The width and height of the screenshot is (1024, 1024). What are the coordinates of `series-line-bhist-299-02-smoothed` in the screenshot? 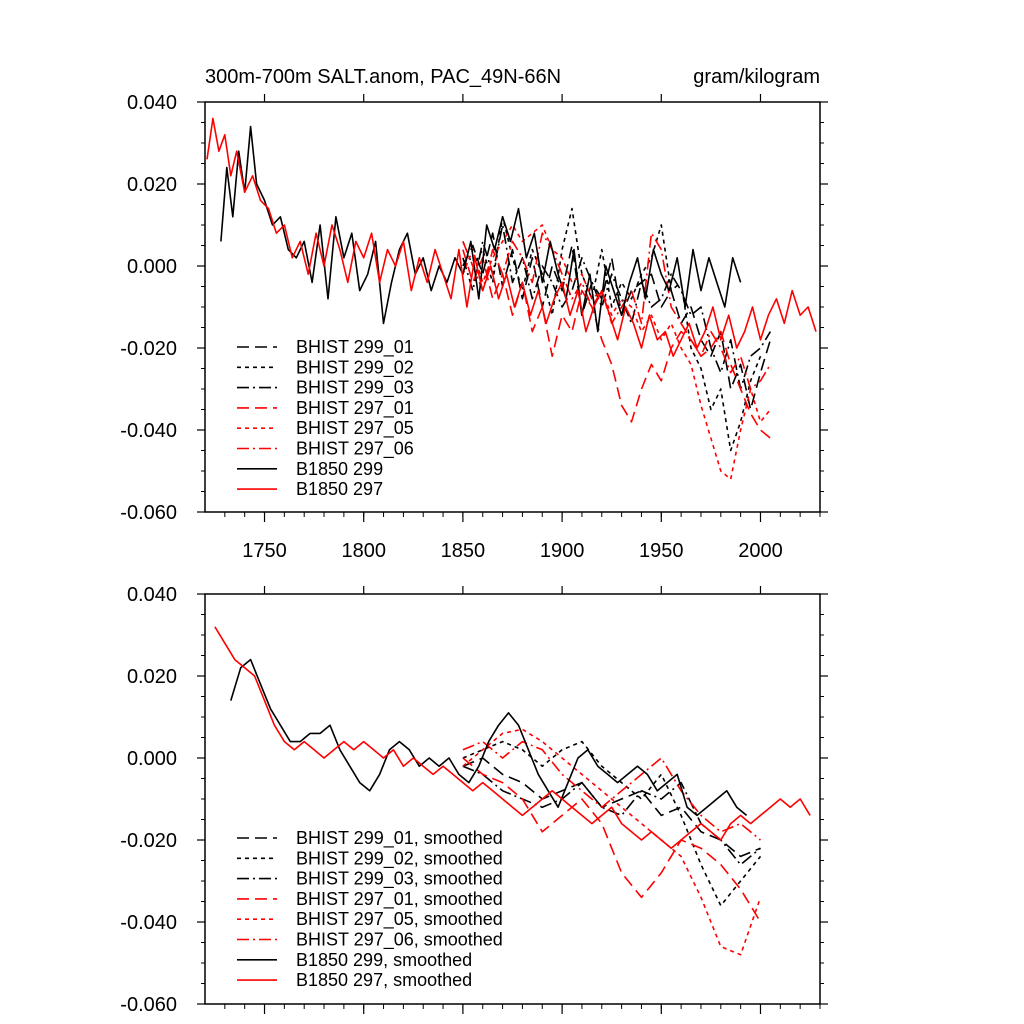 It's located at (612, 823).